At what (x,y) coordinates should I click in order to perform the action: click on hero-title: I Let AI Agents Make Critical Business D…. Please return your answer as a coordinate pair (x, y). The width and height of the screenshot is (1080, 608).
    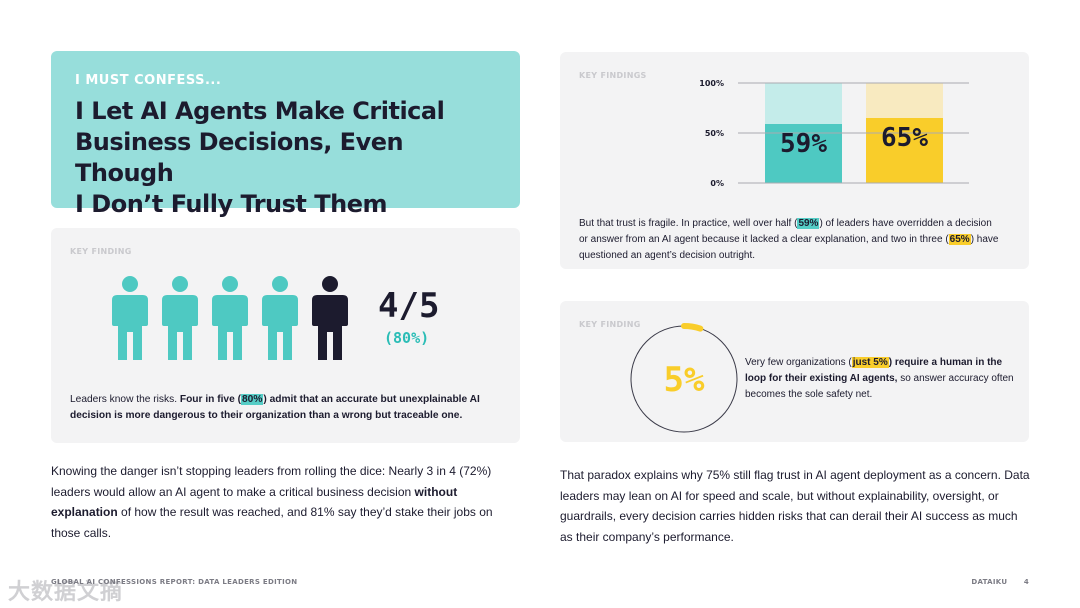
    Looking at the image, I should click on (285, 158).